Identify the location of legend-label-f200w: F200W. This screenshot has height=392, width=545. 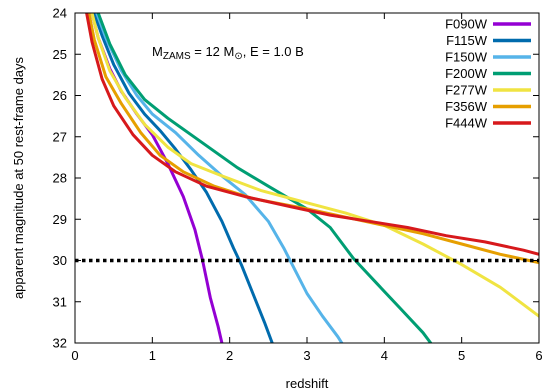
(466, 73).